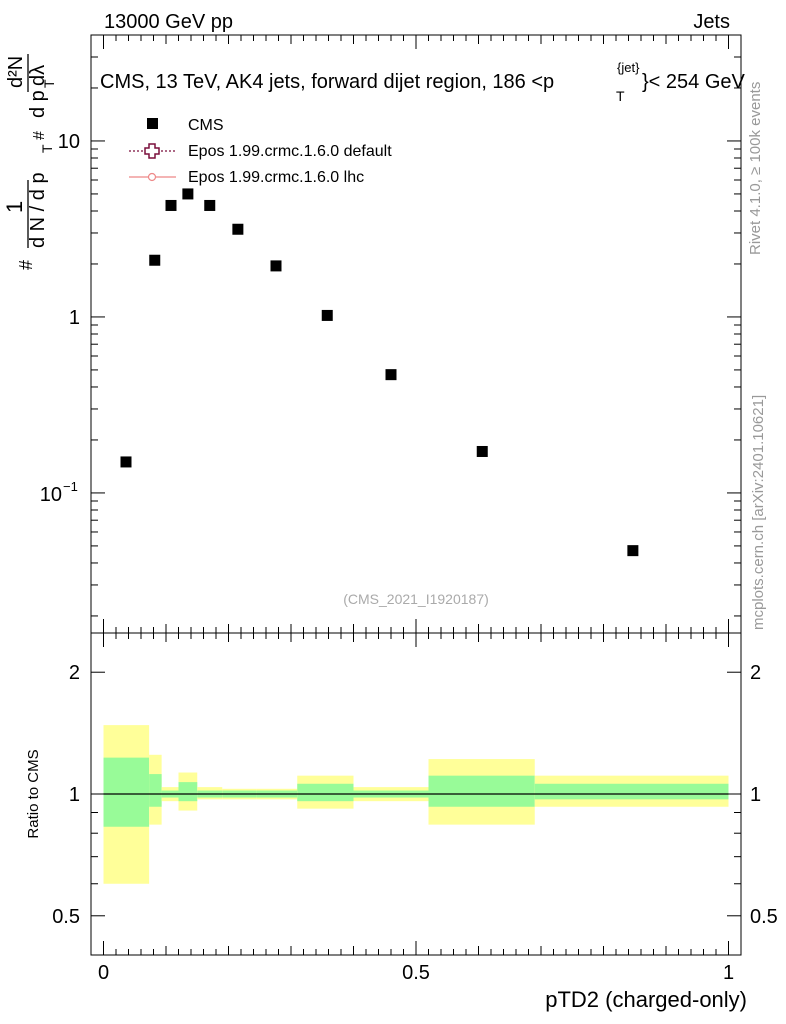  I want to click on main-y-tick-label-text: 1, so click(74, 318).